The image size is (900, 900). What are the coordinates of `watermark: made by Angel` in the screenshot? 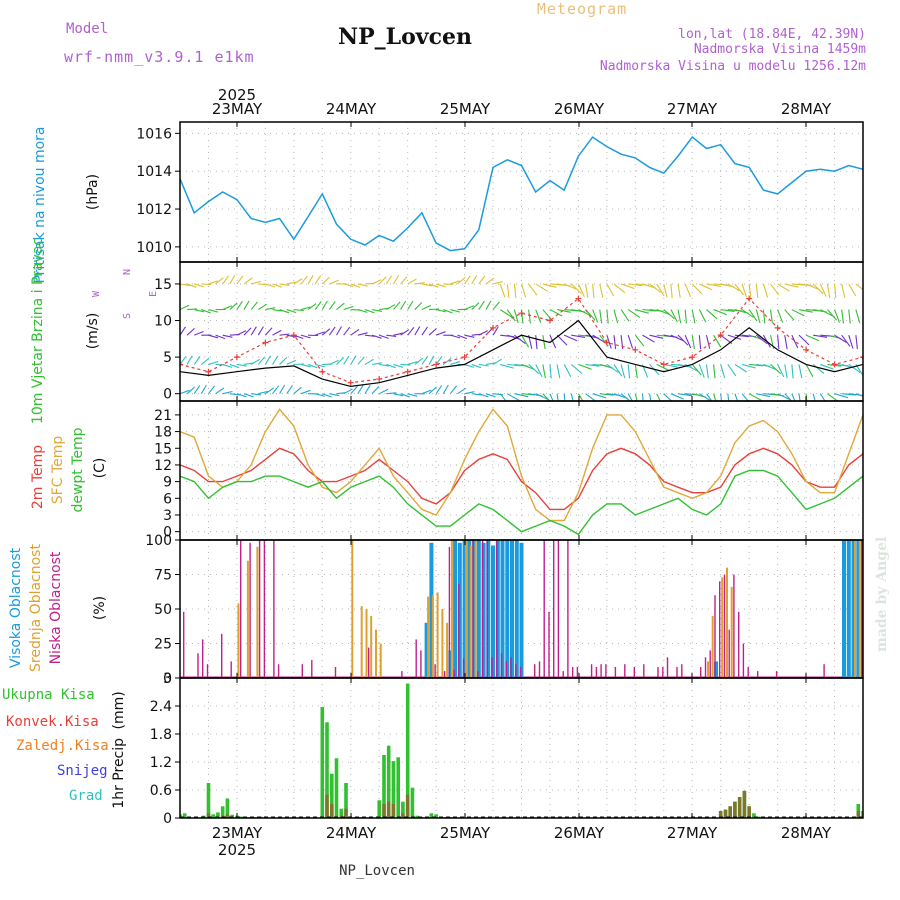 It's located at (882, 594).